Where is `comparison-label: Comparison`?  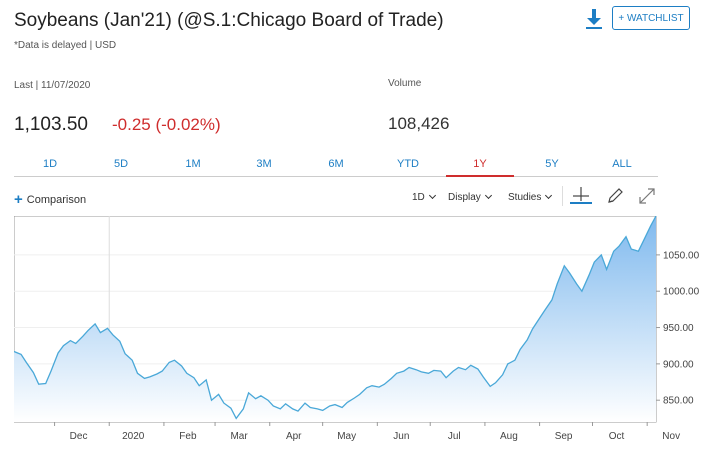 comparison-label: Comparison is located at coordinates (56, 200).